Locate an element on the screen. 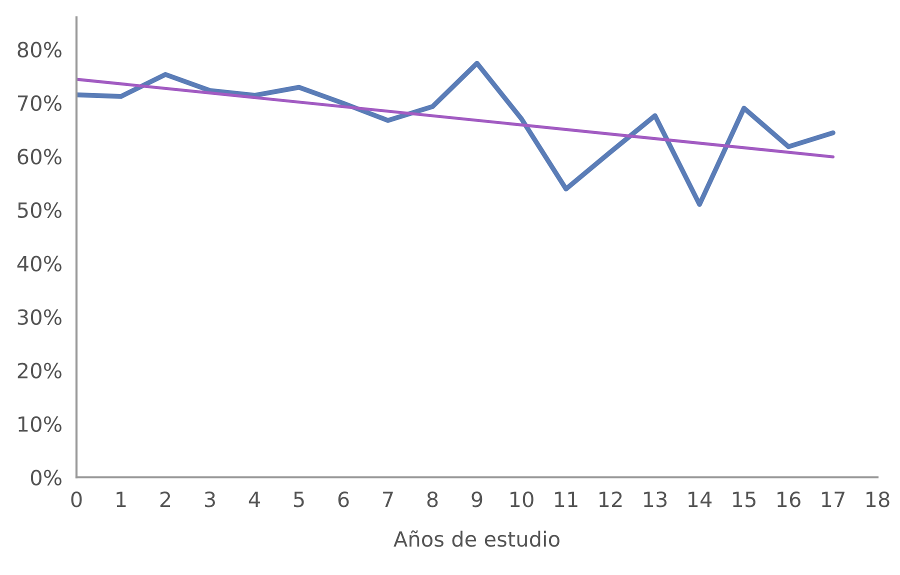  x-tick-label: 16 is located at coordinates (789, 500).